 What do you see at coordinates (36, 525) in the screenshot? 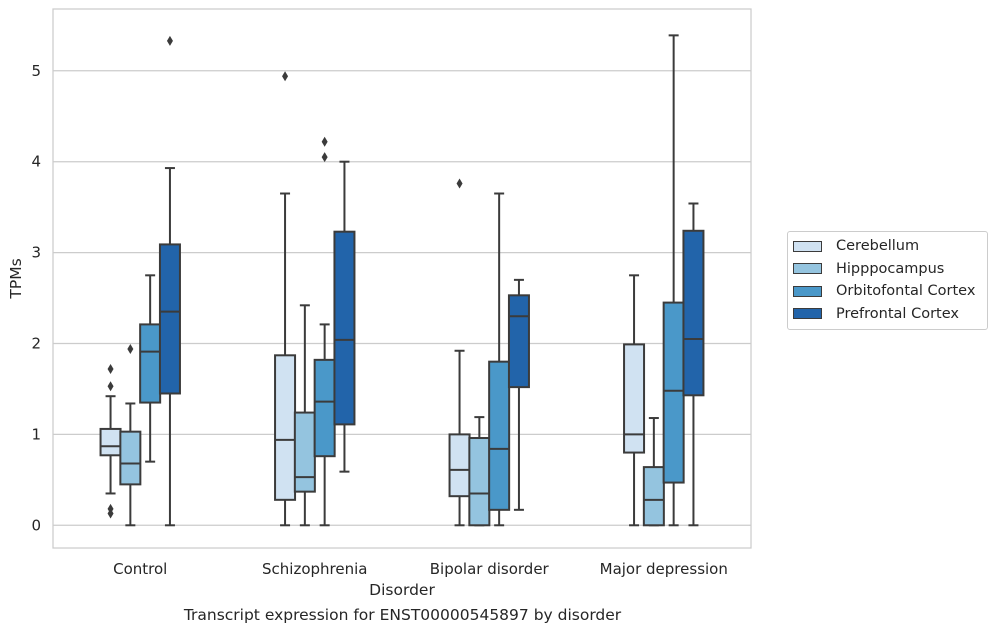
I see `y-tick-label-0: 0` at bounding box center [36, 525].